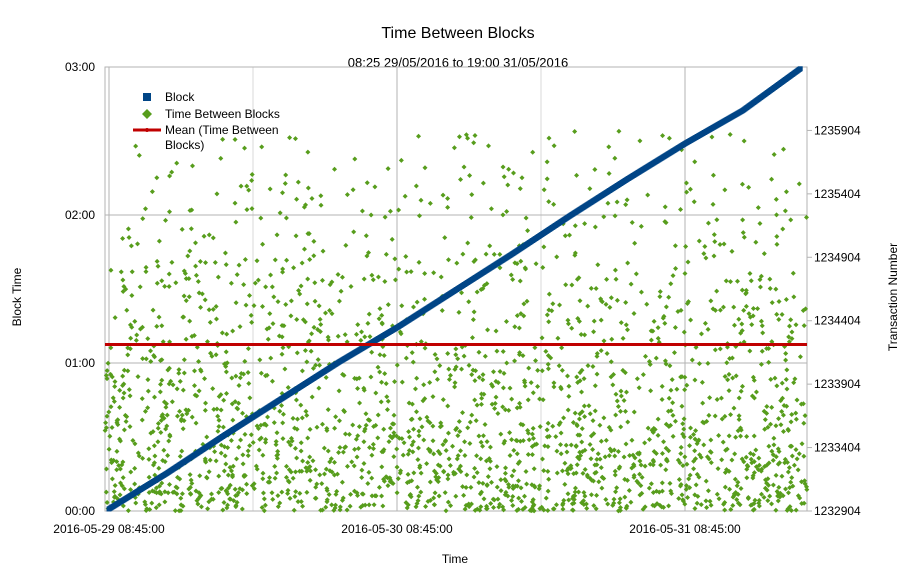 The image size is (918, 588). What do you see at coordinates (837, 384) in the screenshot?
I see `y-right-tick-label: 1233904` at bounding box center [837, 384].